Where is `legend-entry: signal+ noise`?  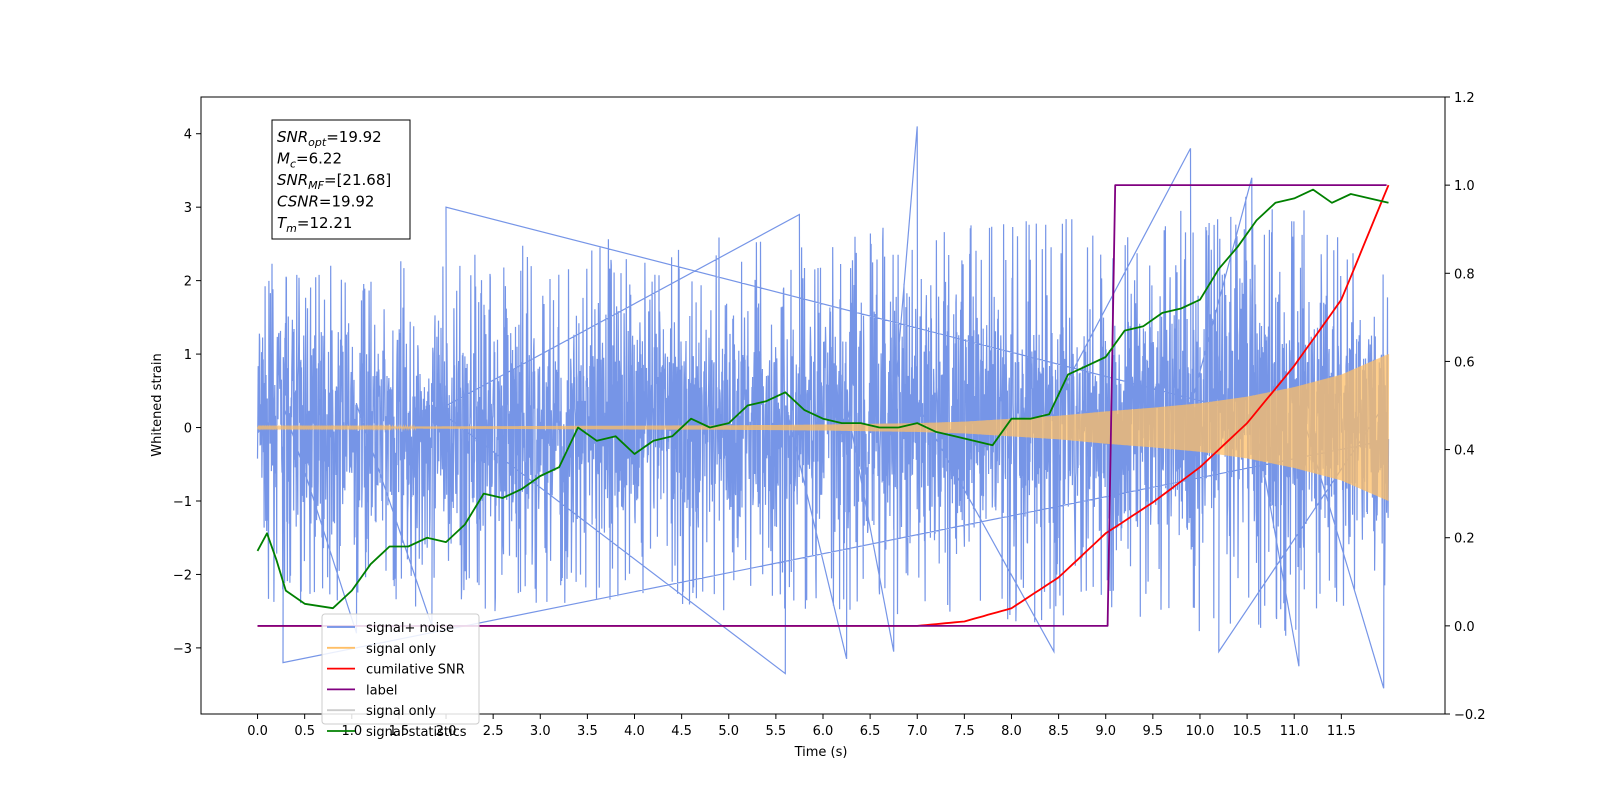 legend-entry: signal+ noise is located at coordinates (410, 628).